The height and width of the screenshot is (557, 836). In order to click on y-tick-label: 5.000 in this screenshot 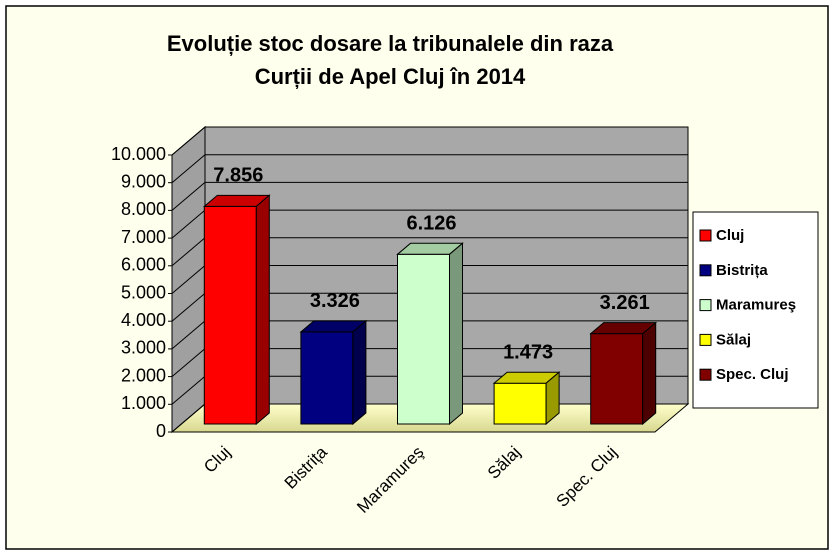, I will do `click(143, 292)`.